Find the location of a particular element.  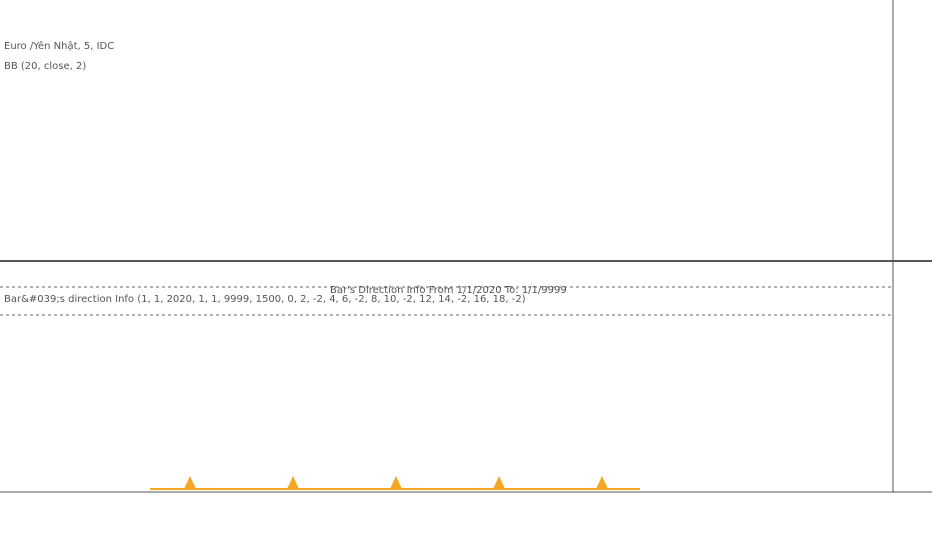

signal-markers is located at coordinates (395, 483).